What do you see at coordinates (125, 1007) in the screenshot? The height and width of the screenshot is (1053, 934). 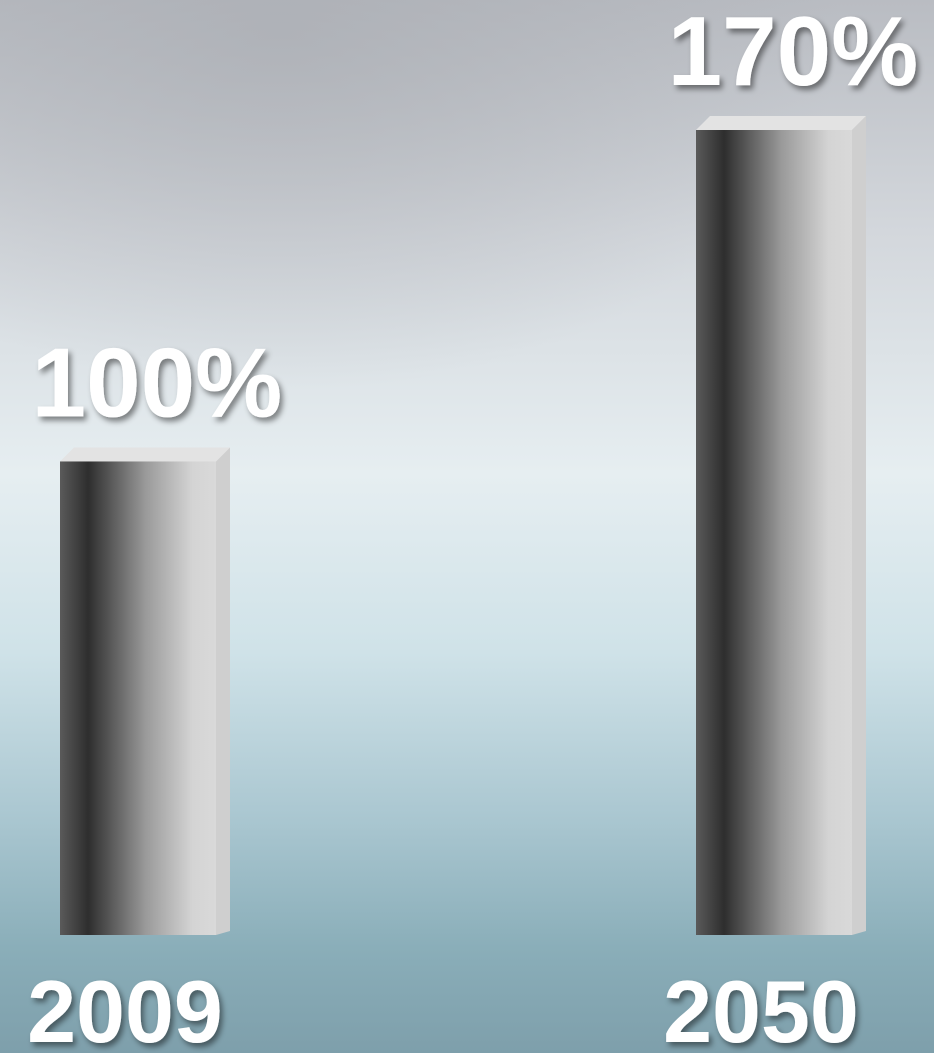 I see `x-tick-label: 2009` at bounding box center [125, 1007].